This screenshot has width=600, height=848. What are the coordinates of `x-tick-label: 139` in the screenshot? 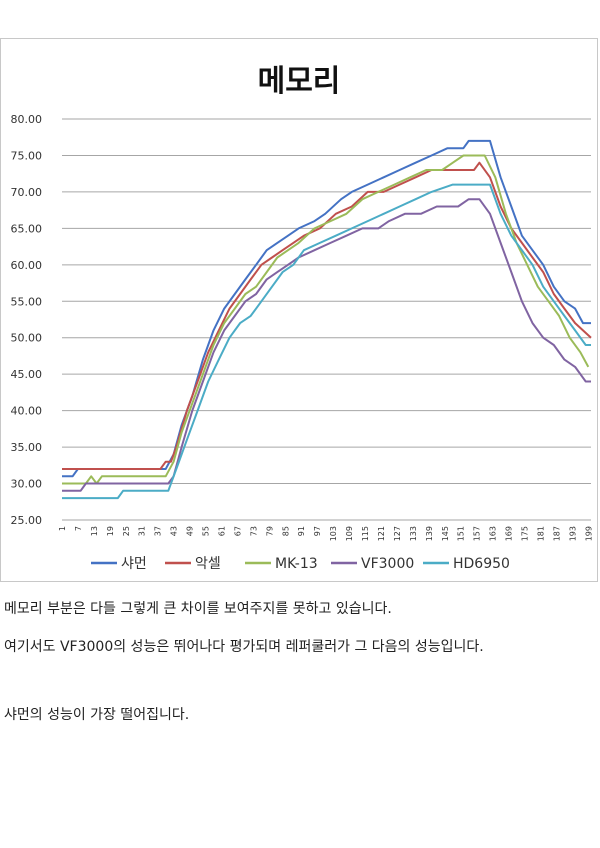 It's located at (429, 533).